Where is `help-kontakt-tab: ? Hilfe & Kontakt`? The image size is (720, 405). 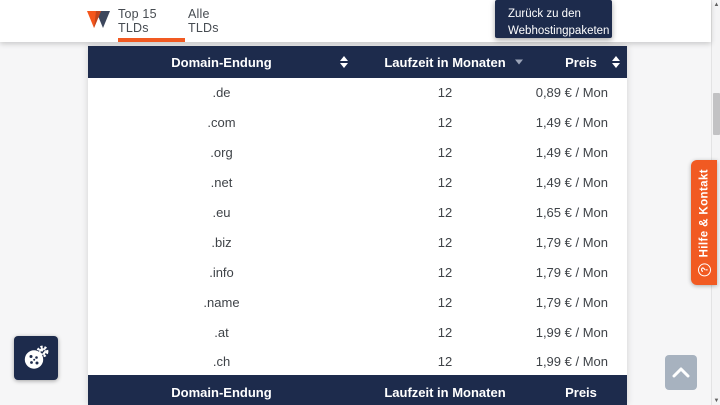
help-kontakt-tab: ? Hilfe & Kontakt is located at coordinates (704, 222).